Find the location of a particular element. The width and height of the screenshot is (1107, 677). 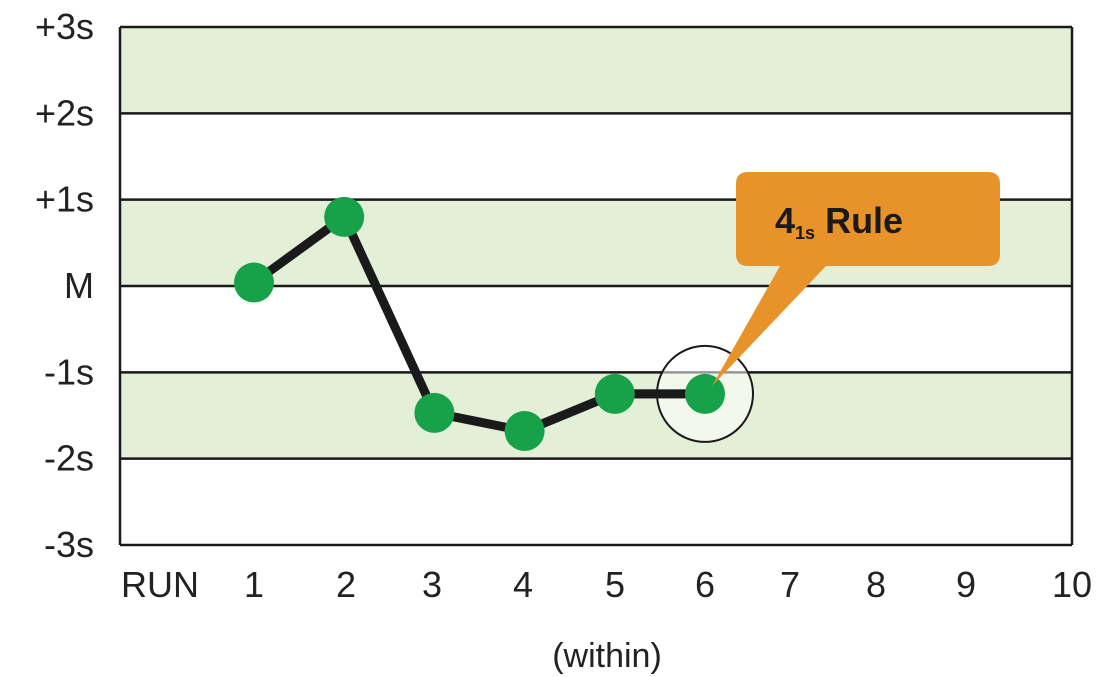

rule-callout: 41s Rule is located at coordinates (856, 279).